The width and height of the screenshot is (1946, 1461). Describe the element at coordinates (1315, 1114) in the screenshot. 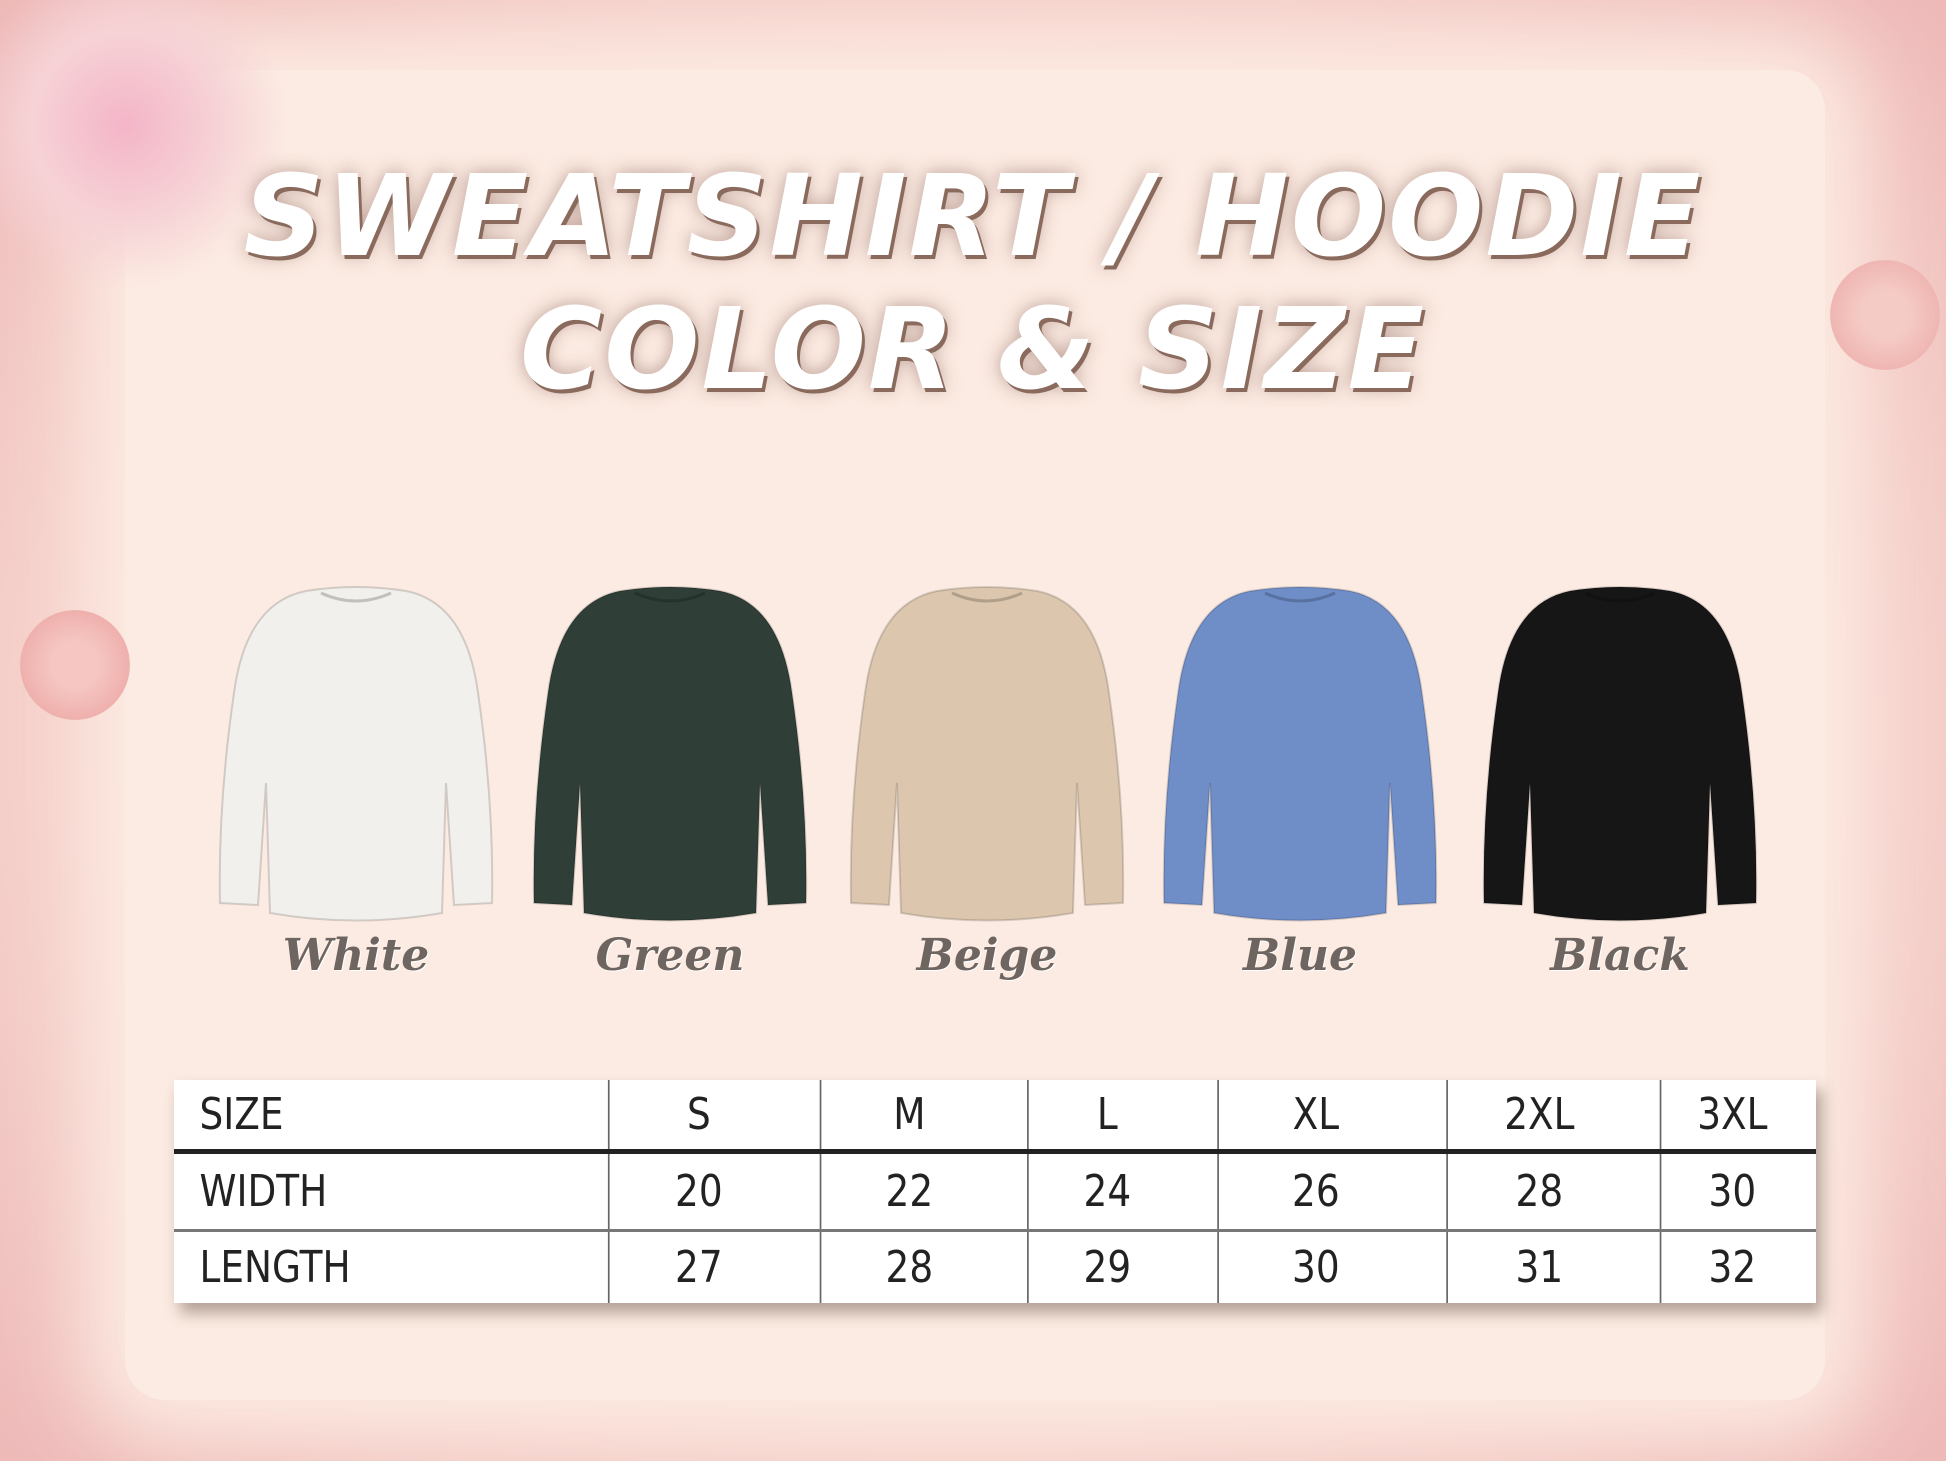

I see `table-cell: XL` at that location.